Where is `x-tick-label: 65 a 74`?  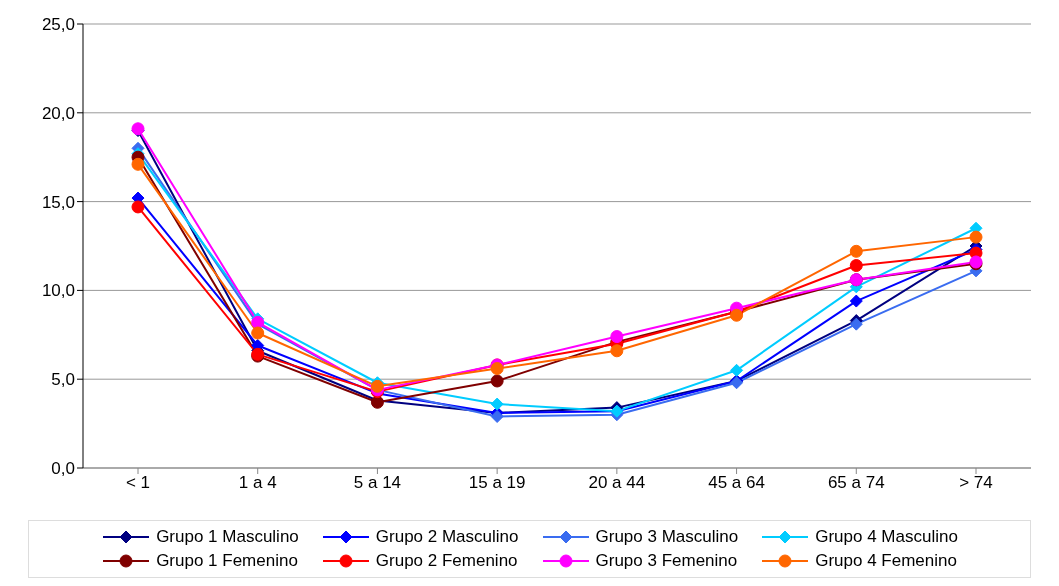 x-tick-label: 65 a 74 is located at coordinates (856, 483).